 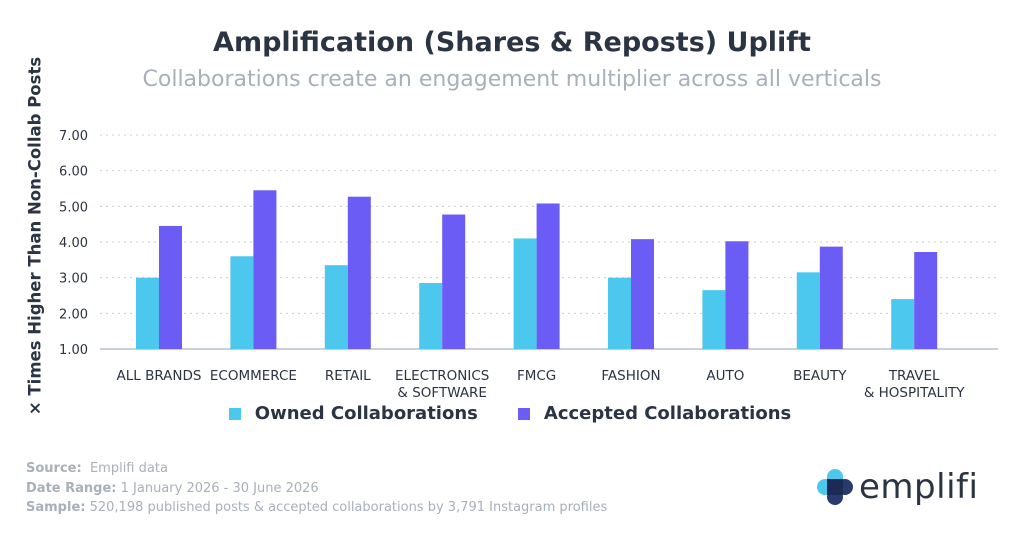 What do you see at coordinates (73, 207) in the screenshot?
I see `y-tick-label: 5.00` at bounding box center [73, 207].